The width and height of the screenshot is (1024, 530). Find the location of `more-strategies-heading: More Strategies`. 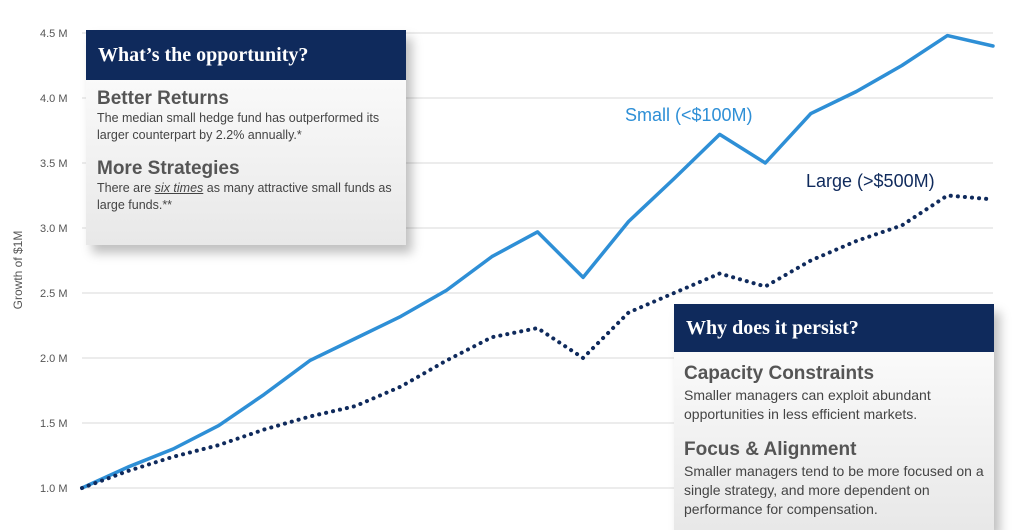

more-strategies-heading: More Strategies is located at coordinates (168, 168).